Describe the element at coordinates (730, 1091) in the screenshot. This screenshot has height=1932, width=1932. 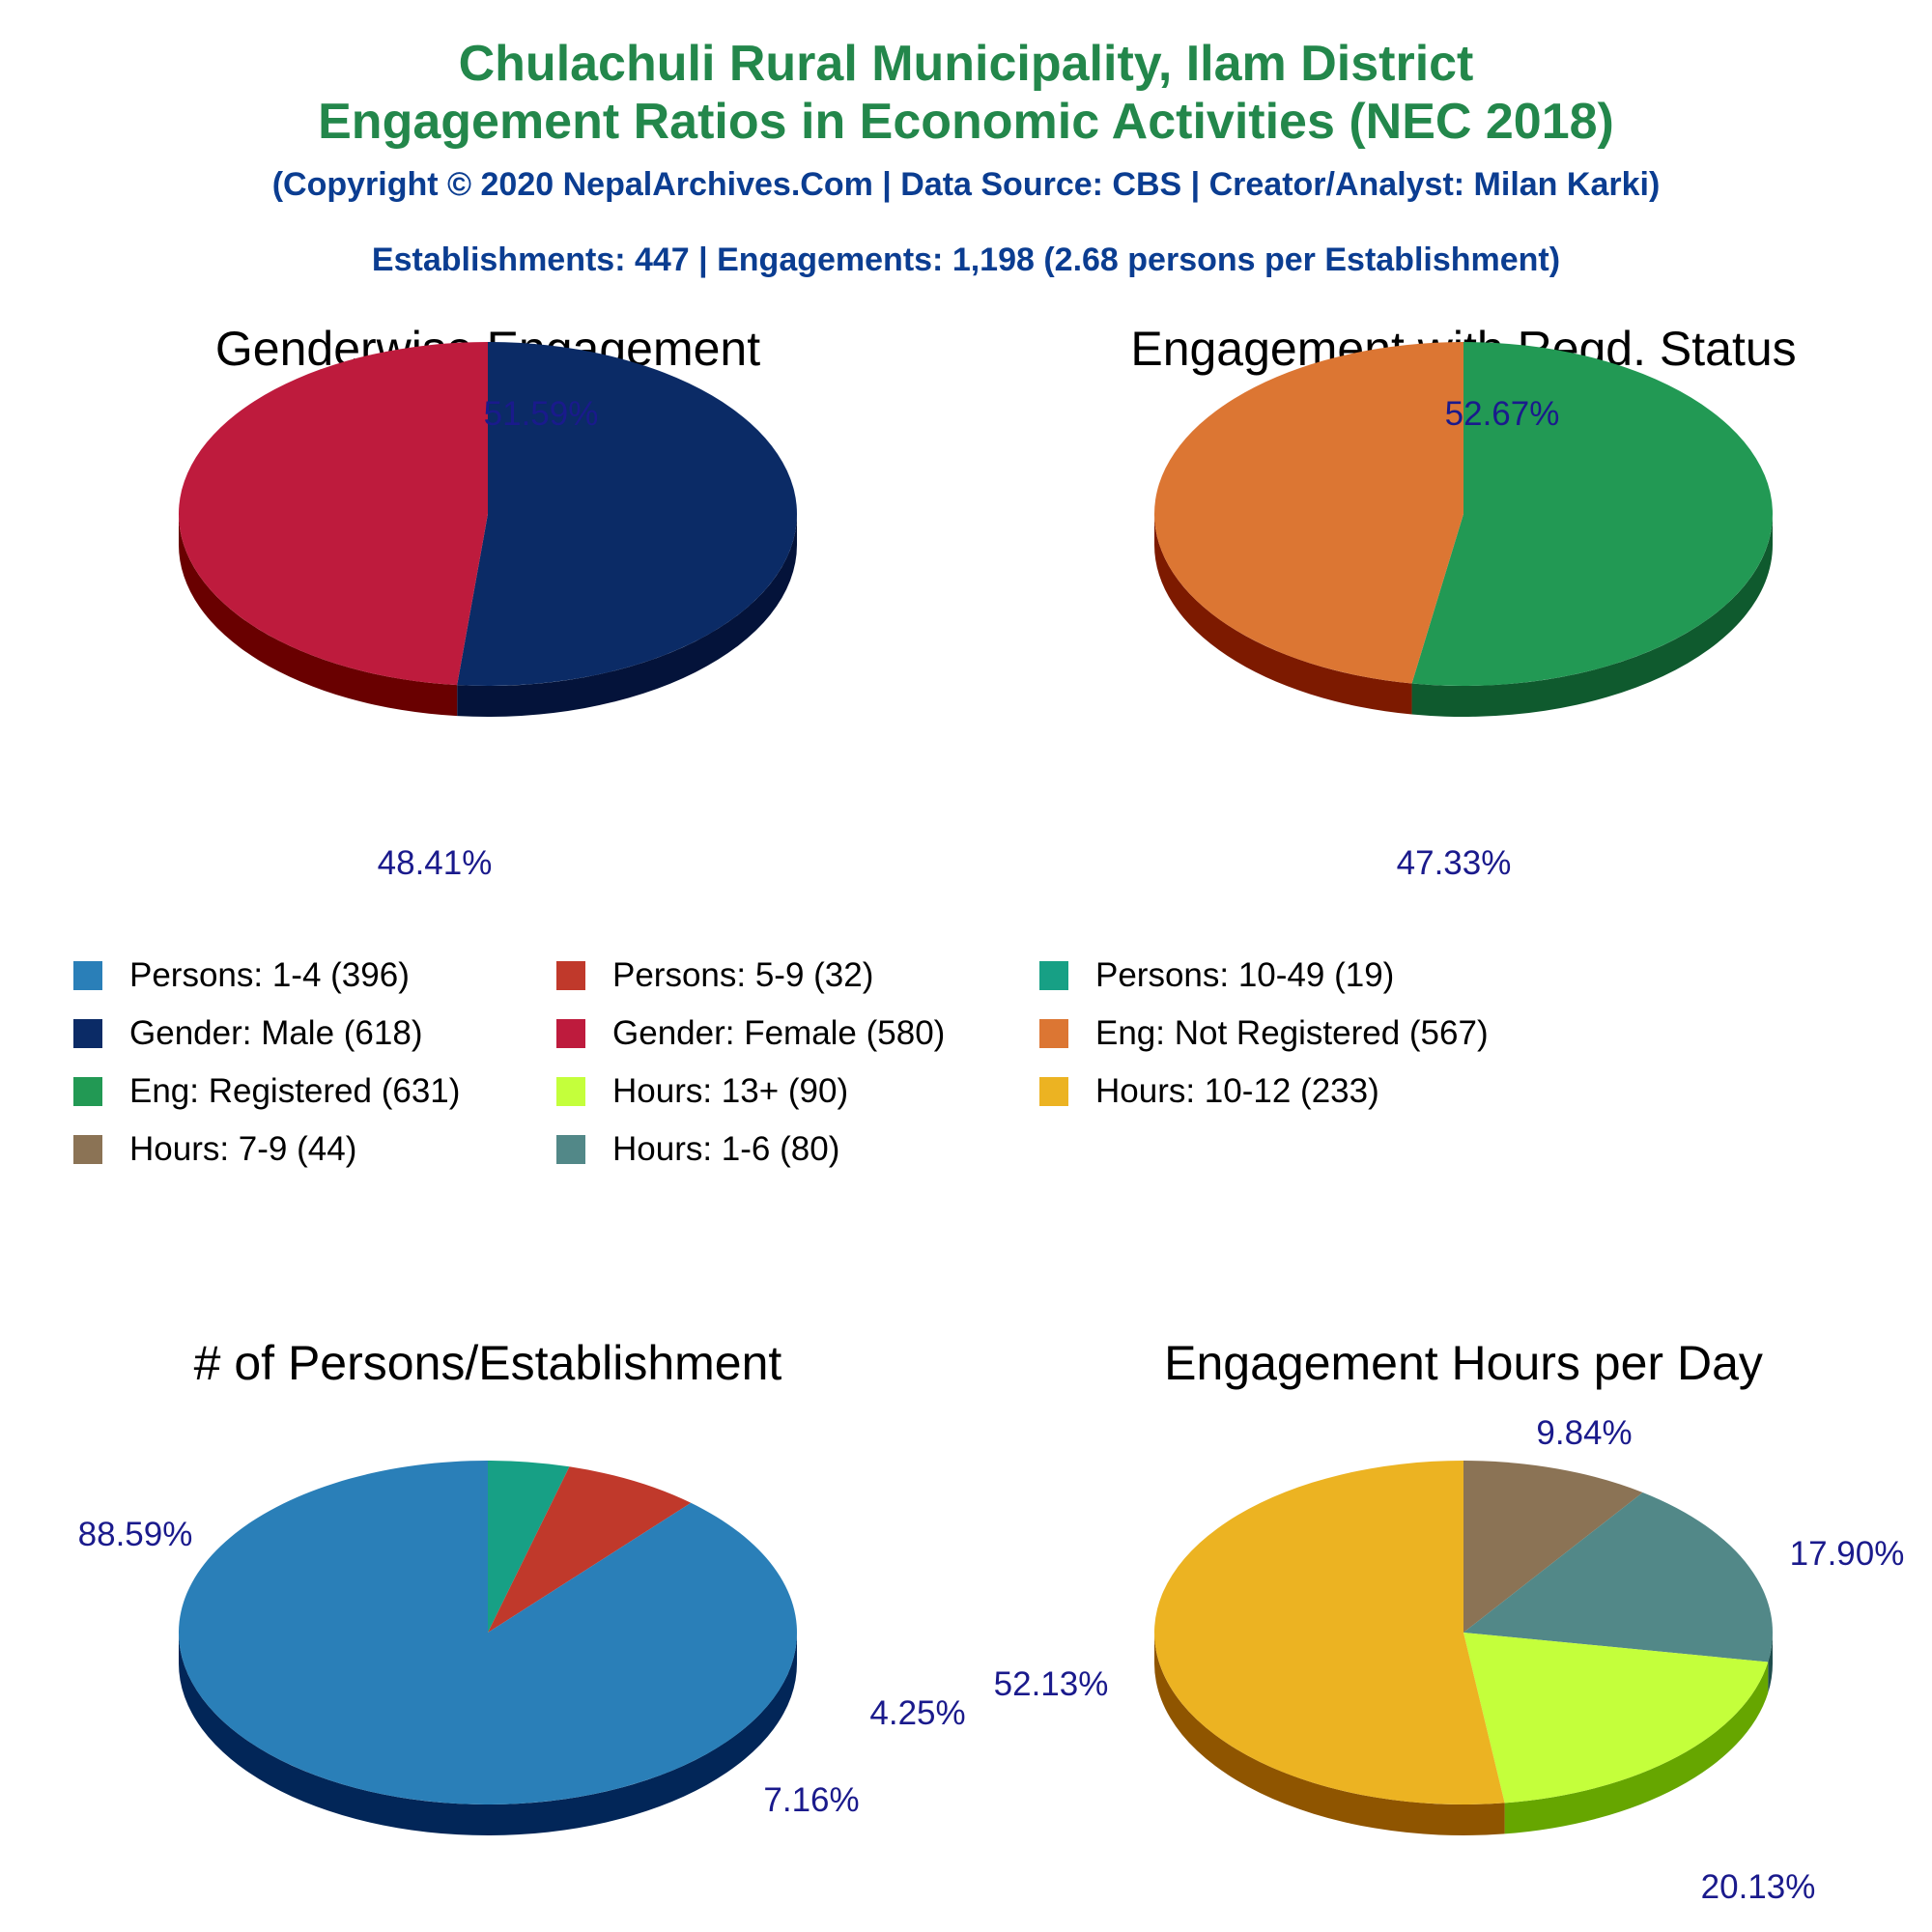
I see `legend-label: Hours: 13+ (90)` at that location.